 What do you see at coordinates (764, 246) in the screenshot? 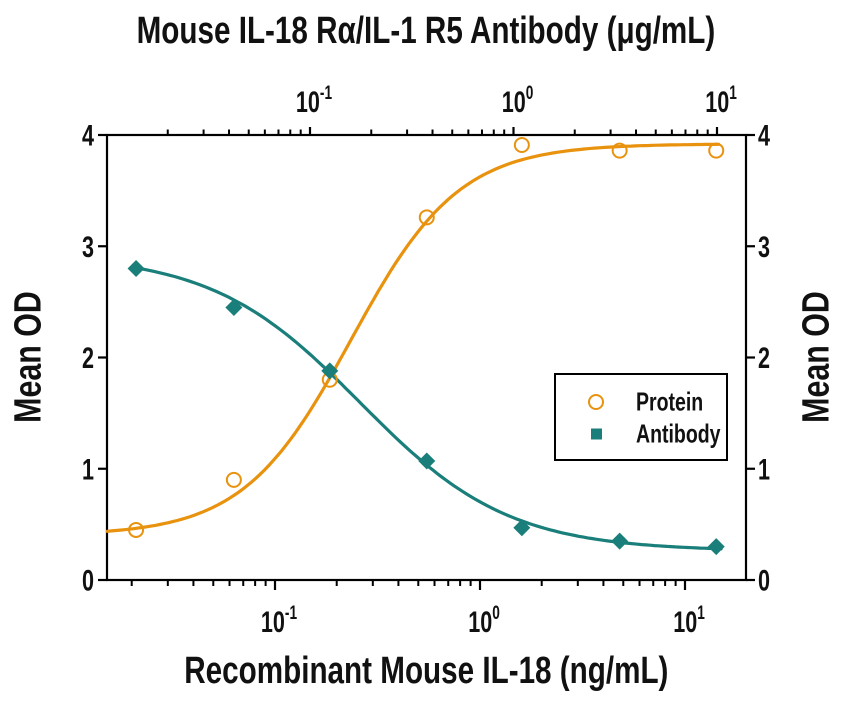
I see `right-tick-label: 3` at bounding box center [764, 246].